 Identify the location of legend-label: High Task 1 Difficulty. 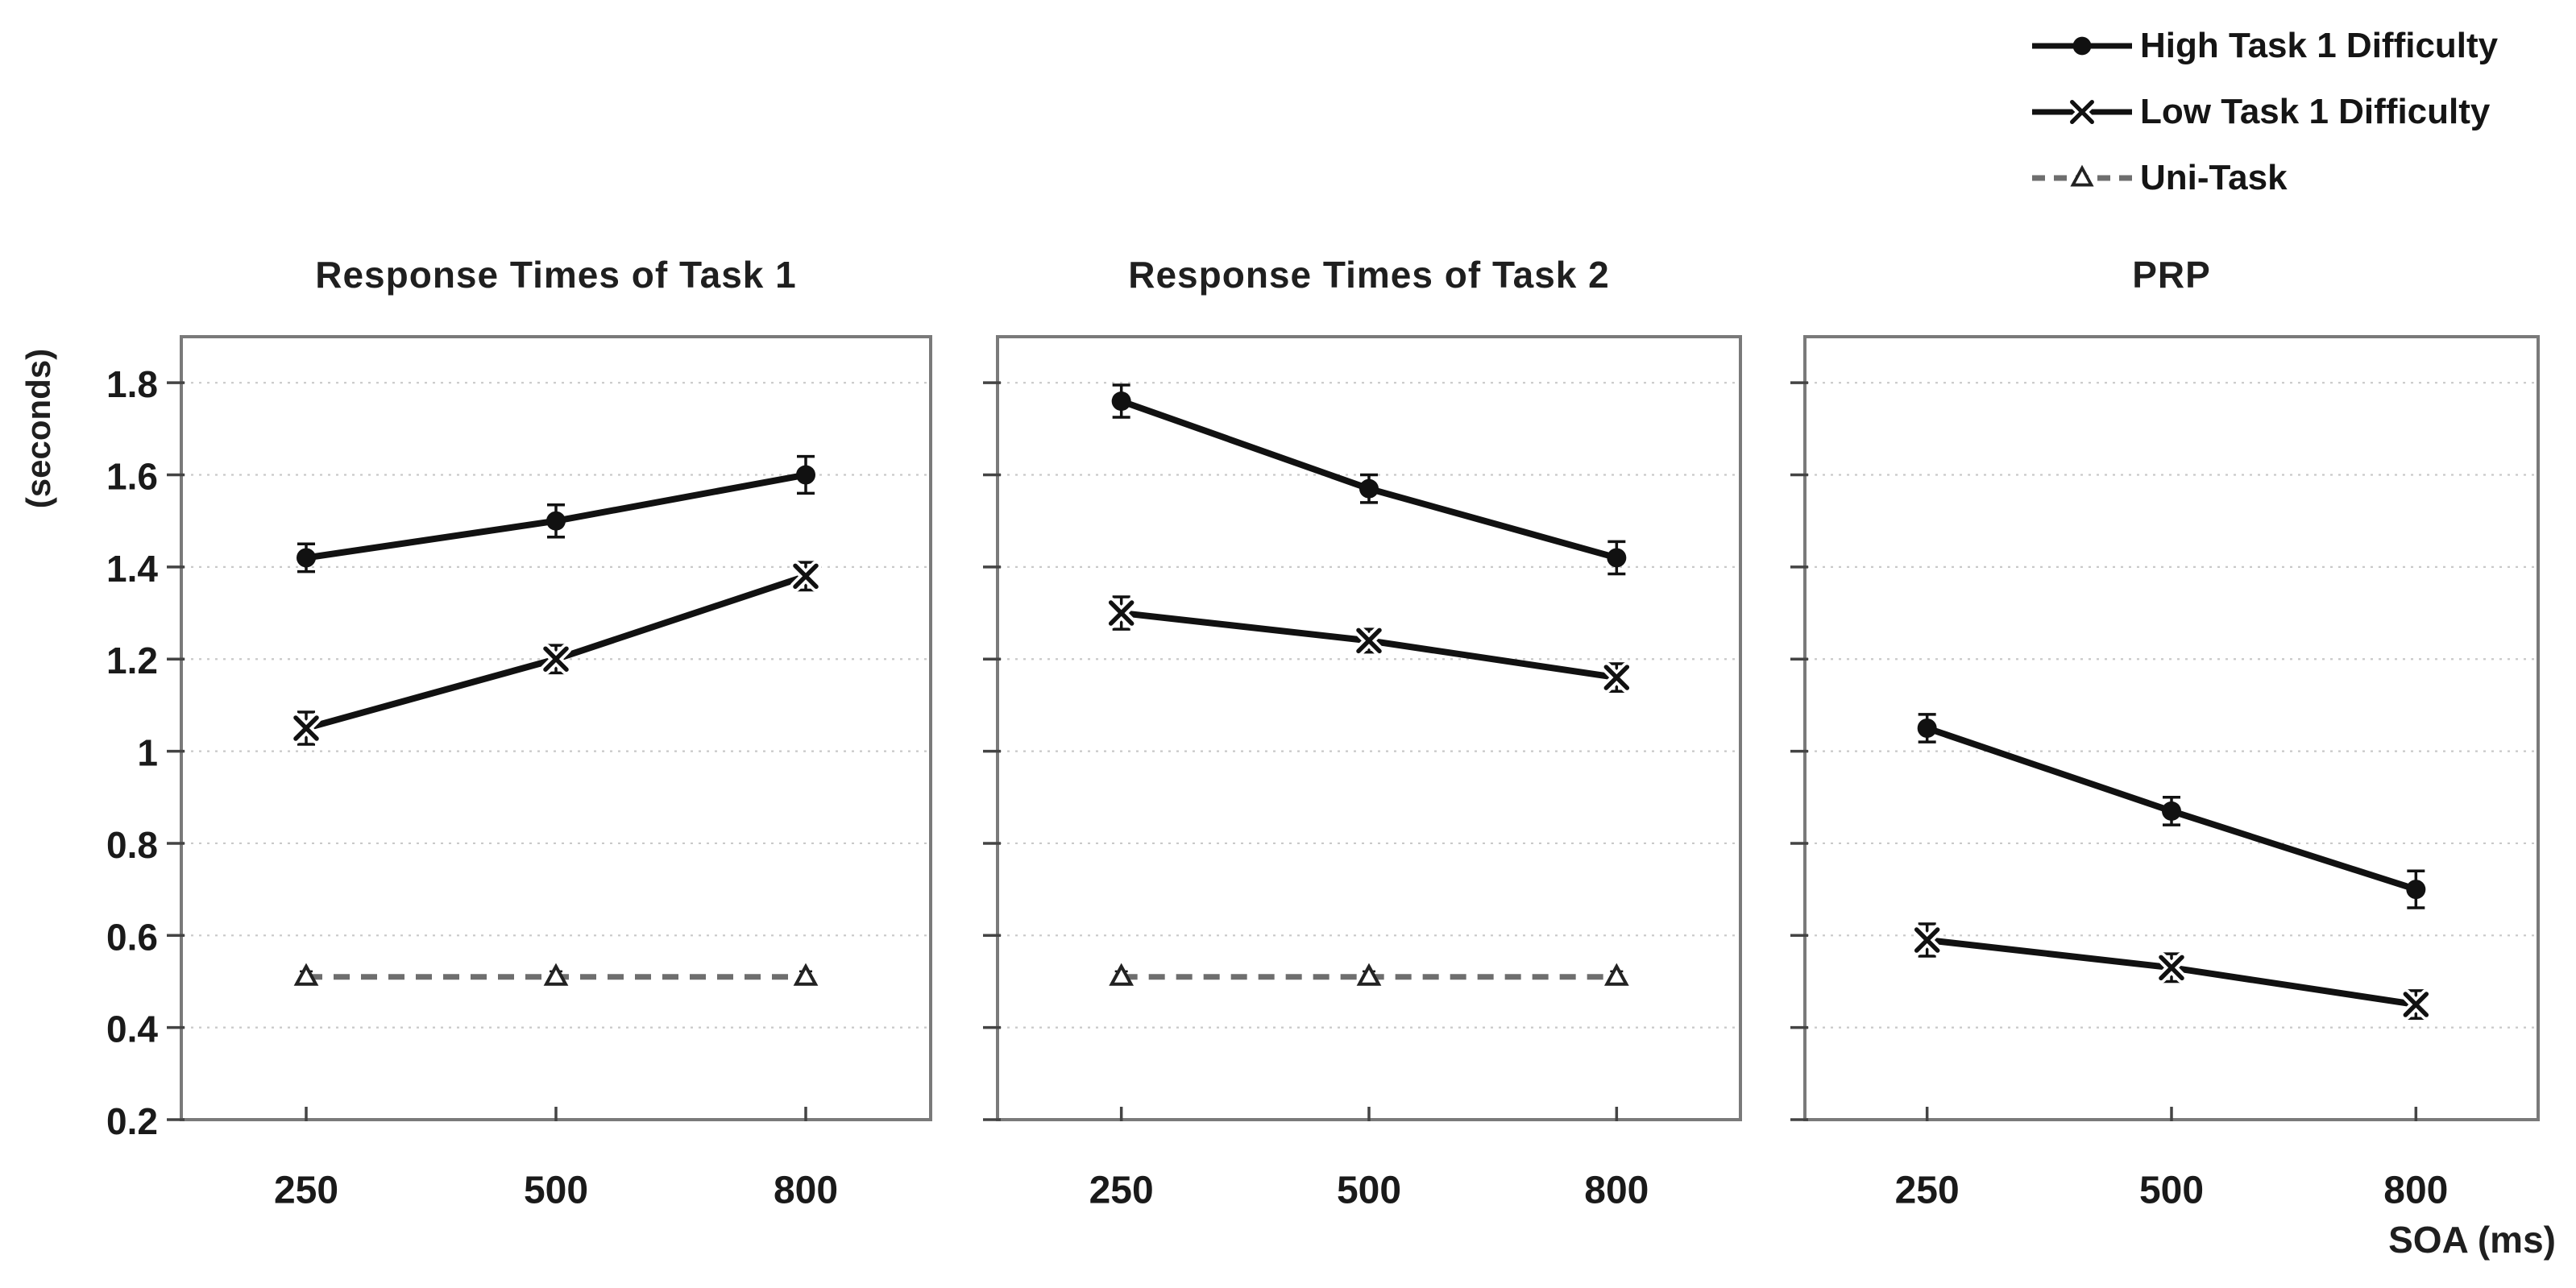
(2319, 45).